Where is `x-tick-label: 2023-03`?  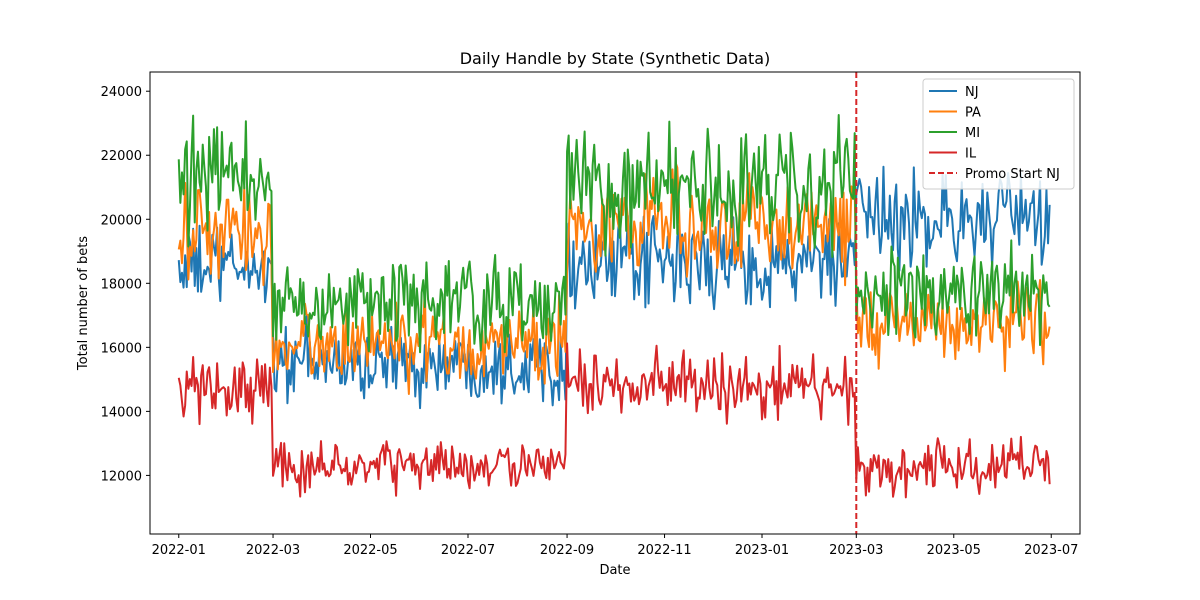 x-tick-label: 2023-03 is located at coordinates (856, 550).